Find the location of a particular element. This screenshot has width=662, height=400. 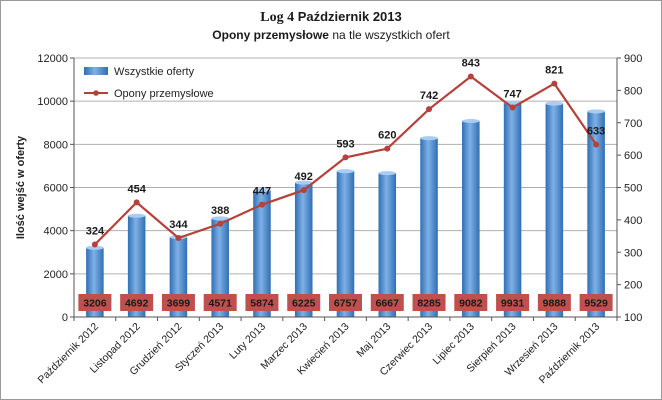

line-value-label: 742 is located at coordinates (429, 96).